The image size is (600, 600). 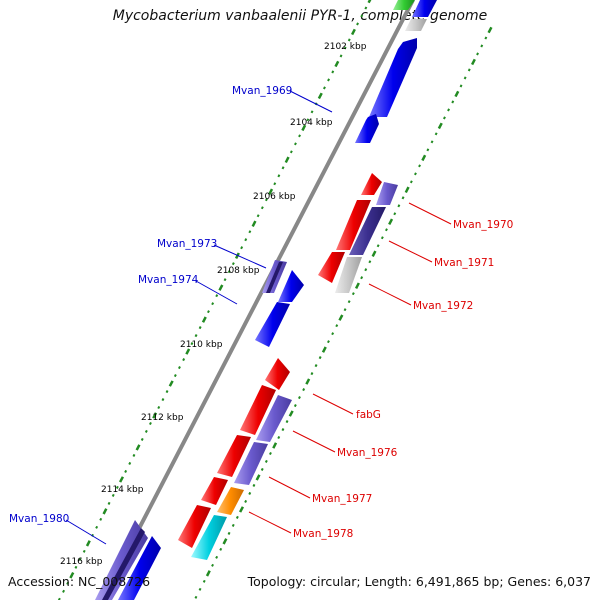 I want to click on gene-mvan-1977, so click(x=251, y=463).